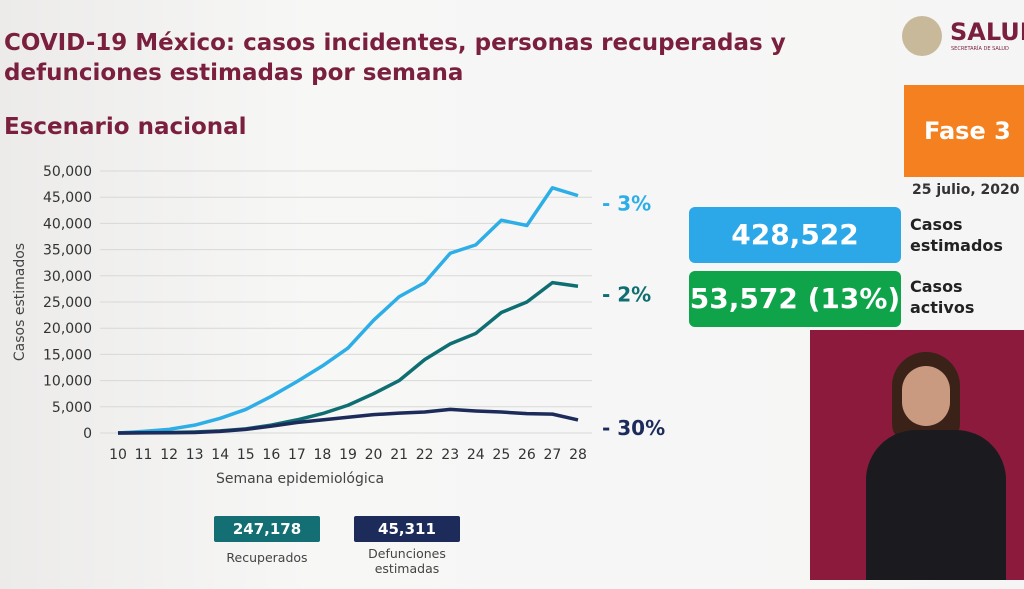 Image resolution: width=1024 pixels, height=589 pixels. Describe the element at coordinates (323, 455) in the screenshot. I see `x-tick-label: 18` at that location.